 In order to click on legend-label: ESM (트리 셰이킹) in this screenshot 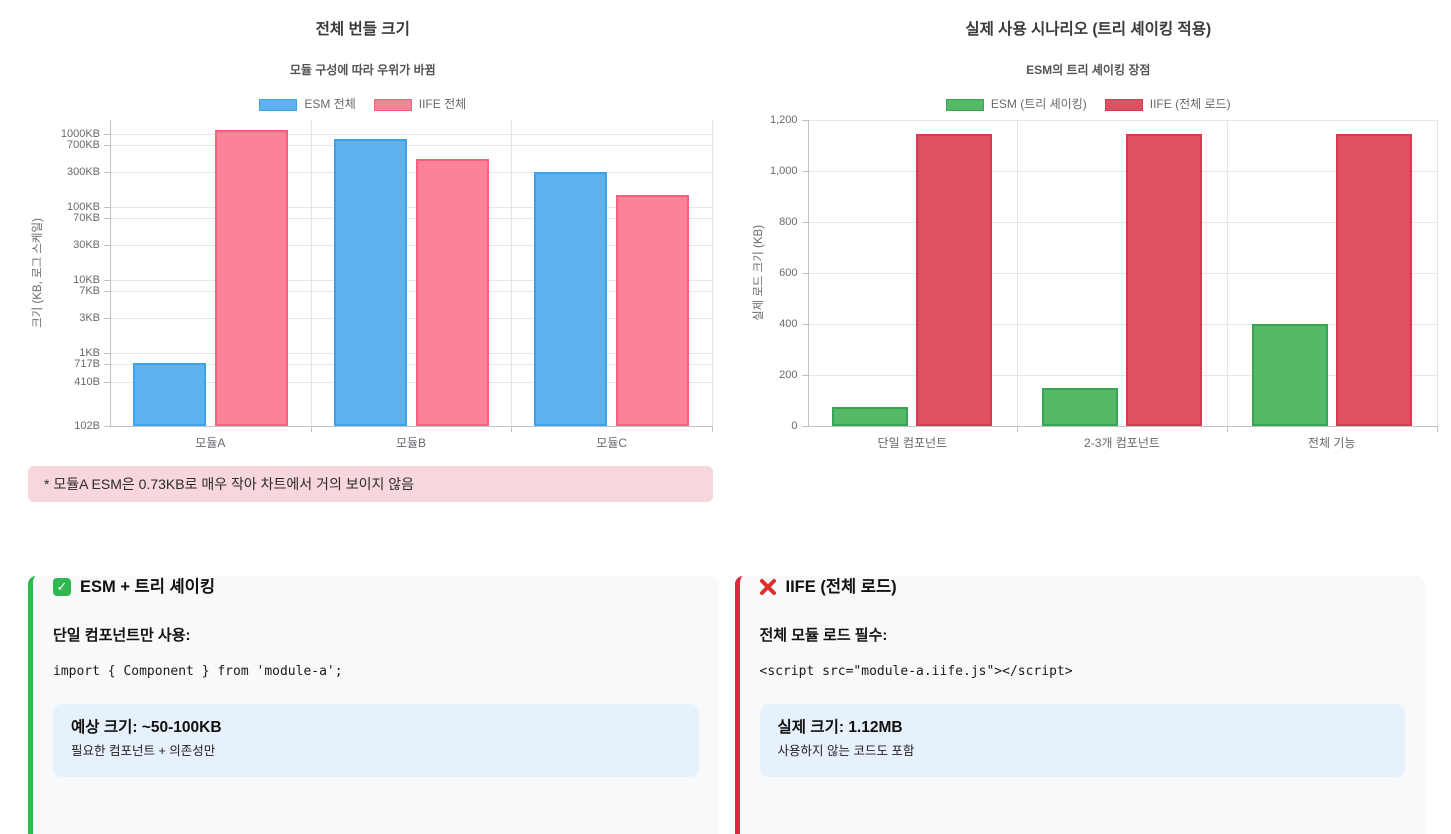, I will do `click(1038, 104)`.